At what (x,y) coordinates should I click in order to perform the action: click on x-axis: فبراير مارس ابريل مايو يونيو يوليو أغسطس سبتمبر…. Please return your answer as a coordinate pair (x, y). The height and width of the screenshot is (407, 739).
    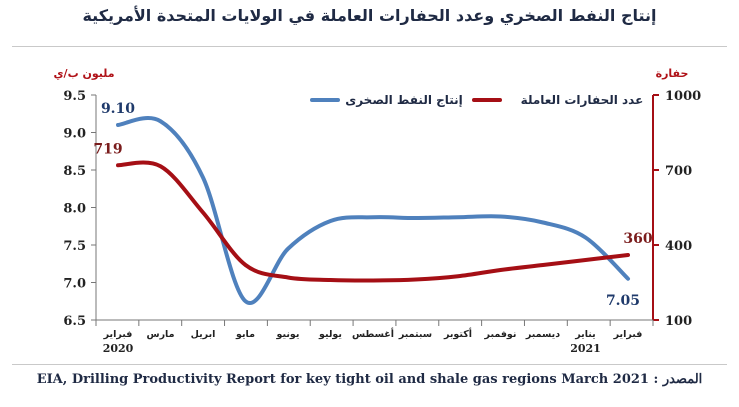
    Looking at the image, I should click on (374, 337).